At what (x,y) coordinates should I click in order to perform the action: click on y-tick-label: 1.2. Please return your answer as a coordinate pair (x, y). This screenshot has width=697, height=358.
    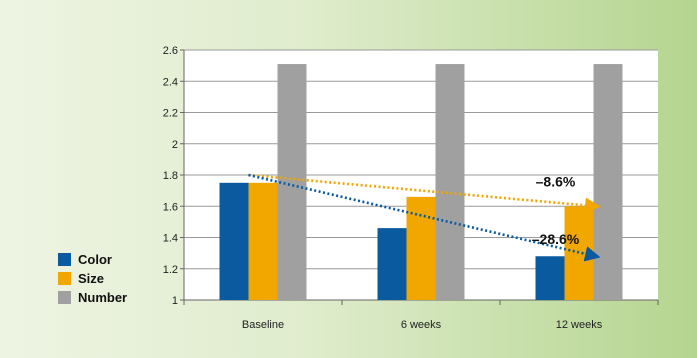
    Looking at the image, I should click on (170, 270).